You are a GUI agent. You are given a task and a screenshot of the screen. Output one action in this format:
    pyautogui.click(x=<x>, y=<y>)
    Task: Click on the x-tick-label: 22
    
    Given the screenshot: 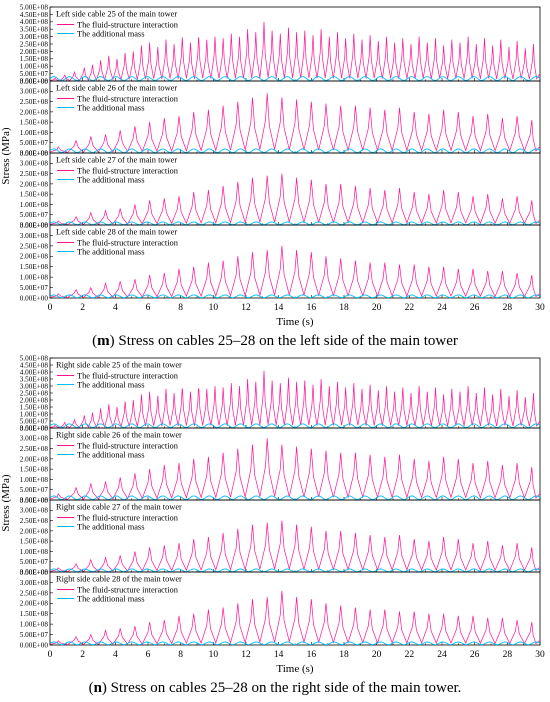 What is the action you would take?
    pyautogui.click(x=410, y=655)
    